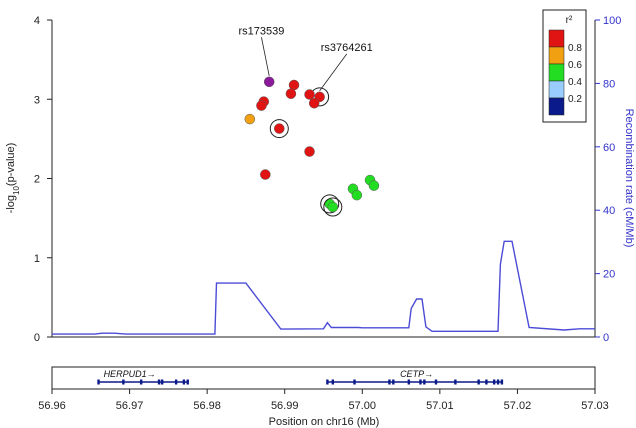 The image size is (636, 428). I want to click on gene-label: HERPUD1→, so click(130, 374).